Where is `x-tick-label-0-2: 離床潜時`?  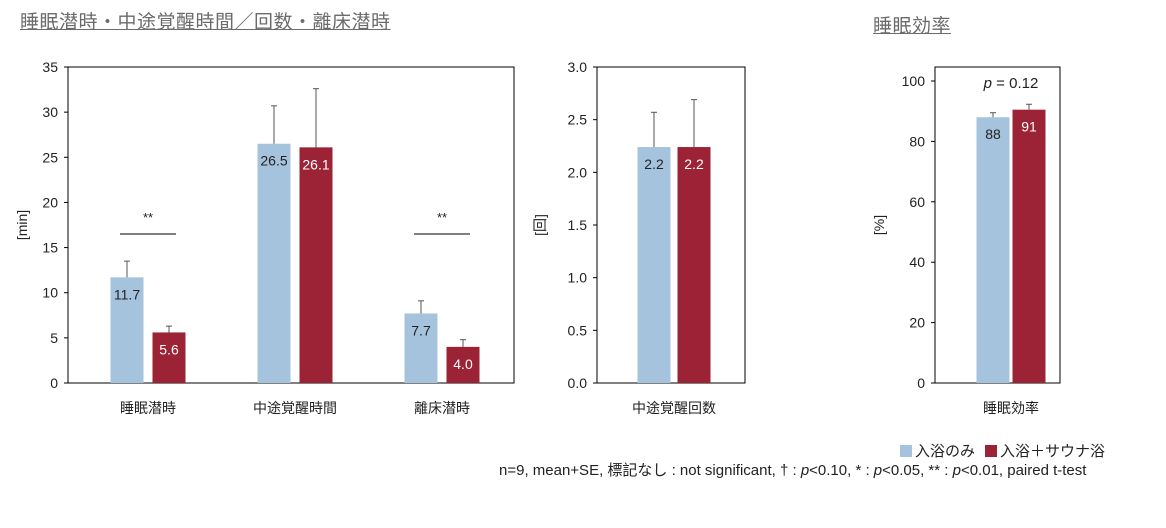
x-tick-label-0-2: 離床潜時 is located at coordinates (442, 408).